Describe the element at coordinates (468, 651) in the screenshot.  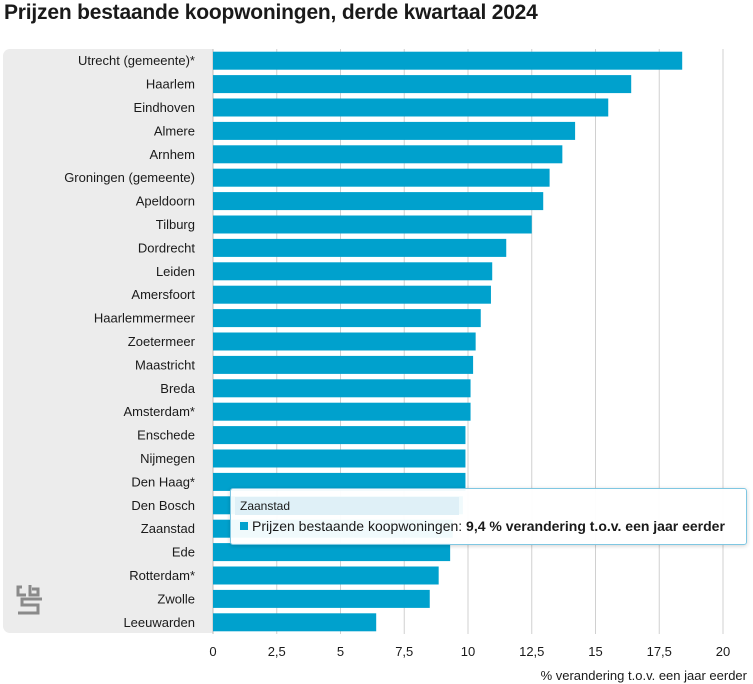
I see `x-tick-label: 10` at that location.